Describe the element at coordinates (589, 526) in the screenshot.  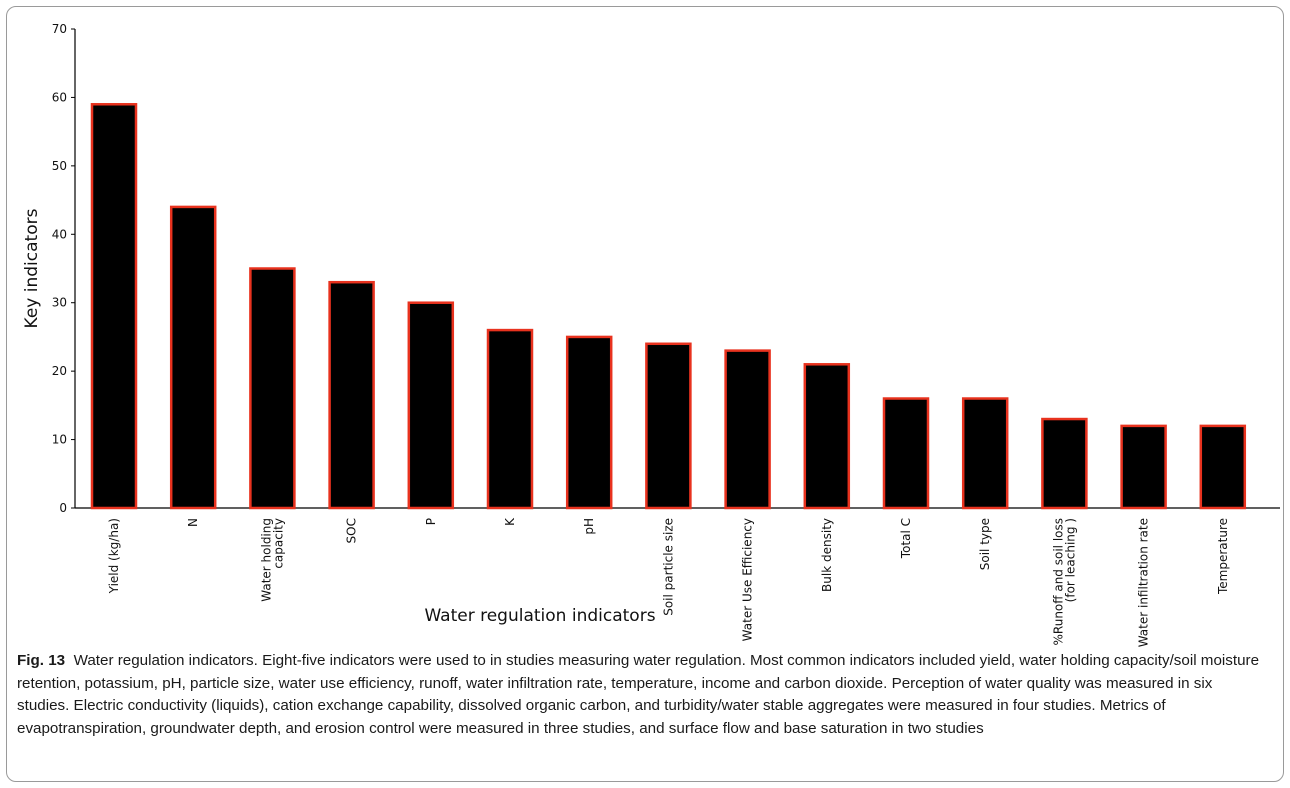
I see `x-tick-label: pH` at that location.